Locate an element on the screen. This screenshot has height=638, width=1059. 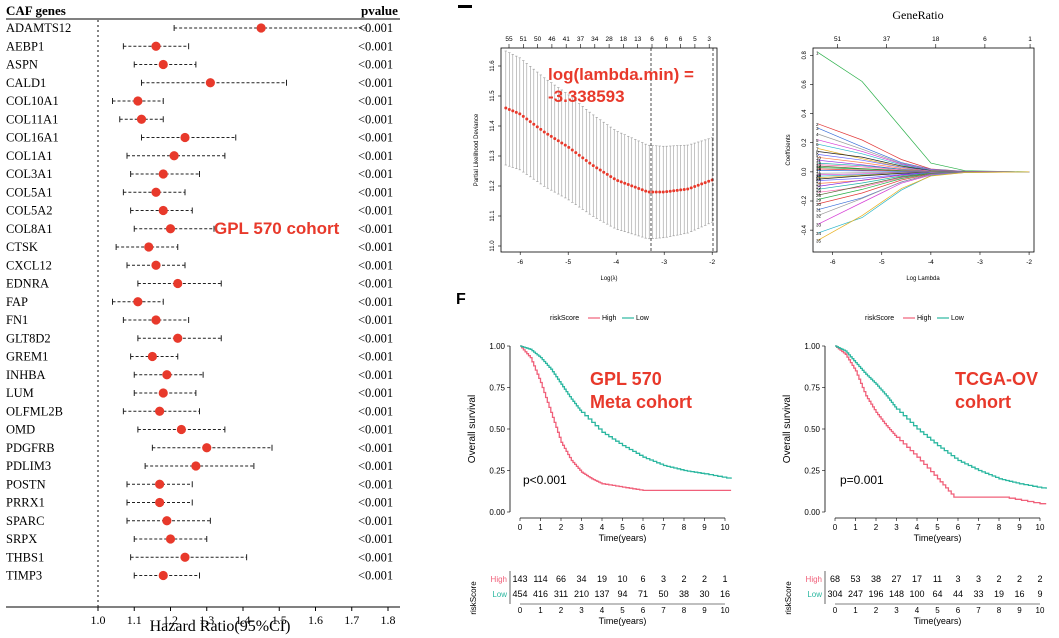
risk-x-tick-label: 5 is located at coordinates (937, 610).